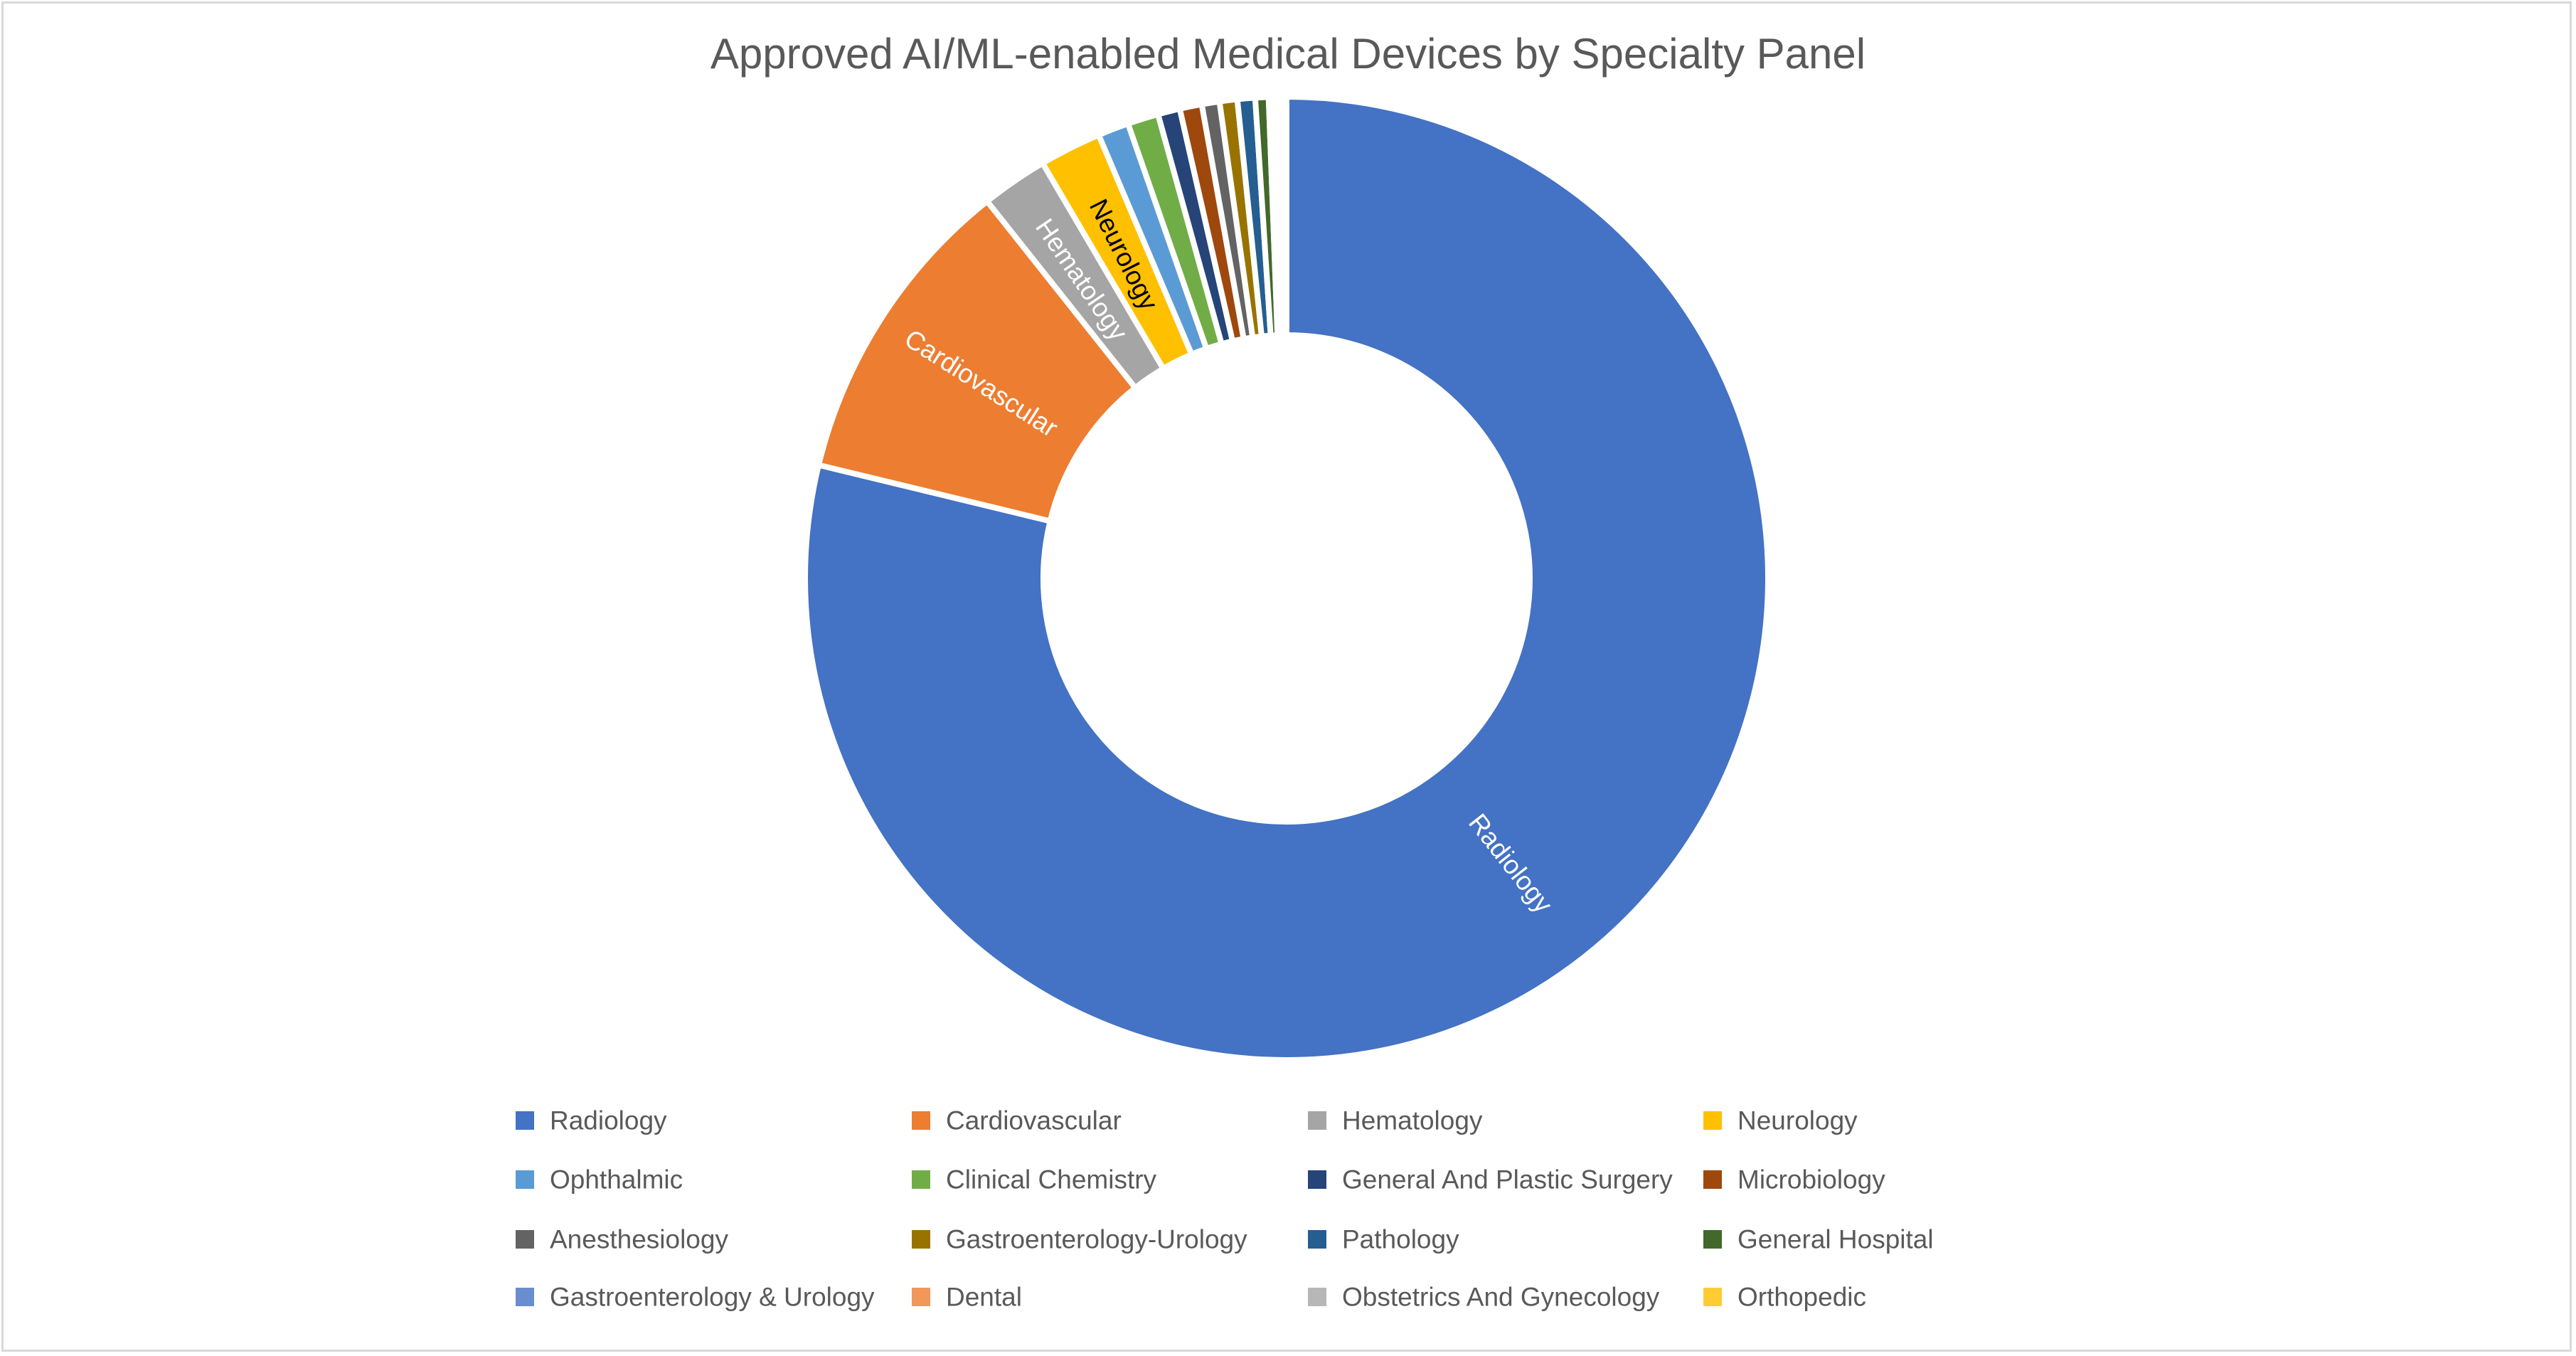 This screenshot has width=2576, height=1356. I want to click on legend-item: Dental, so click(967, 1297).